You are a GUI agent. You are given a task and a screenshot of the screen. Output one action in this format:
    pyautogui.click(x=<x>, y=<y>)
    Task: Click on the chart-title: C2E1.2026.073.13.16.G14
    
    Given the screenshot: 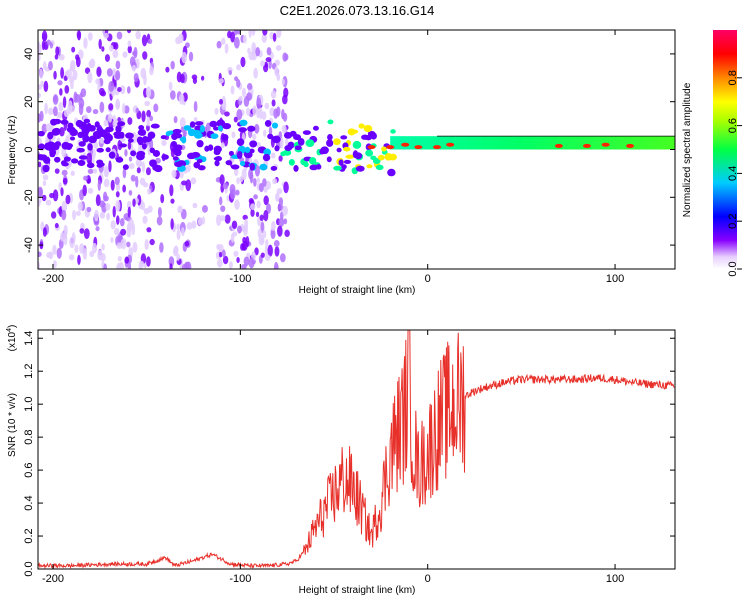 What is the action you would take?
    pyautogui.click(x=357, y=10)
    